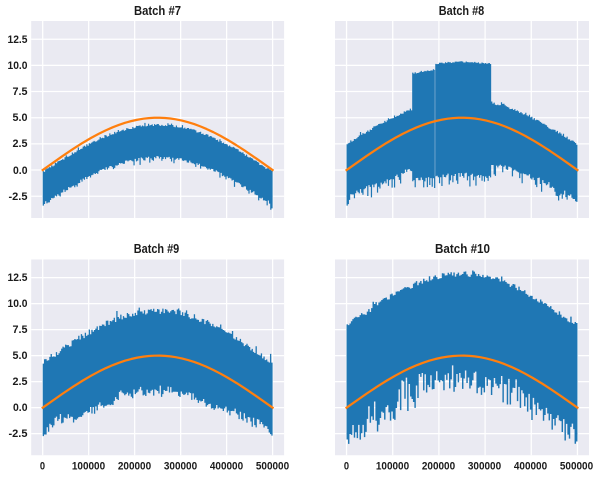 The width and height of the screenshot is (601, 477). I want to click on svg-text: Batch #10, so click(462, 248).